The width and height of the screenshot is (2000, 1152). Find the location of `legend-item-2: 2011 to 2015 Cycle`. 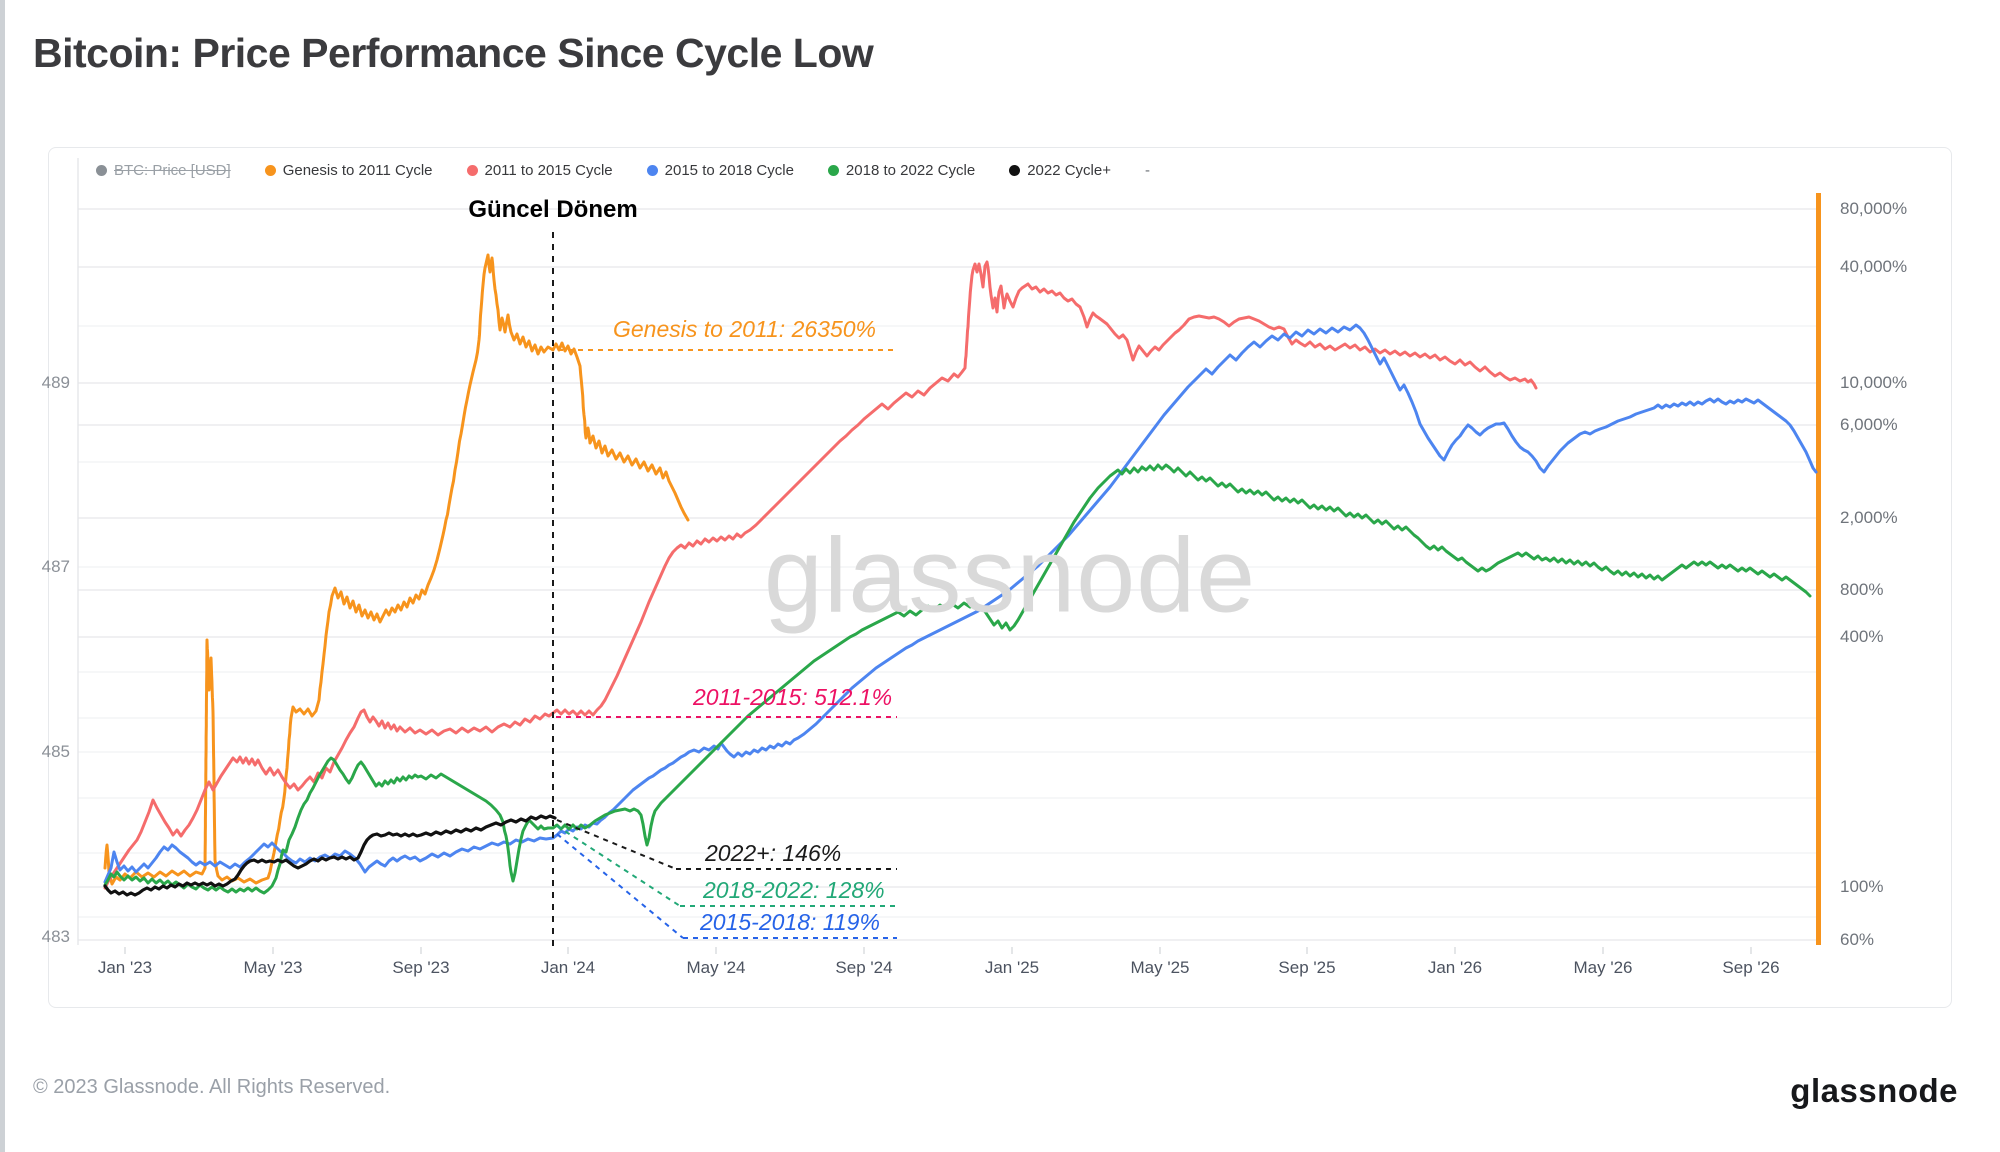

legend-item-2: 2011 to 2015 Cycle is located at coordinates (539, 170).